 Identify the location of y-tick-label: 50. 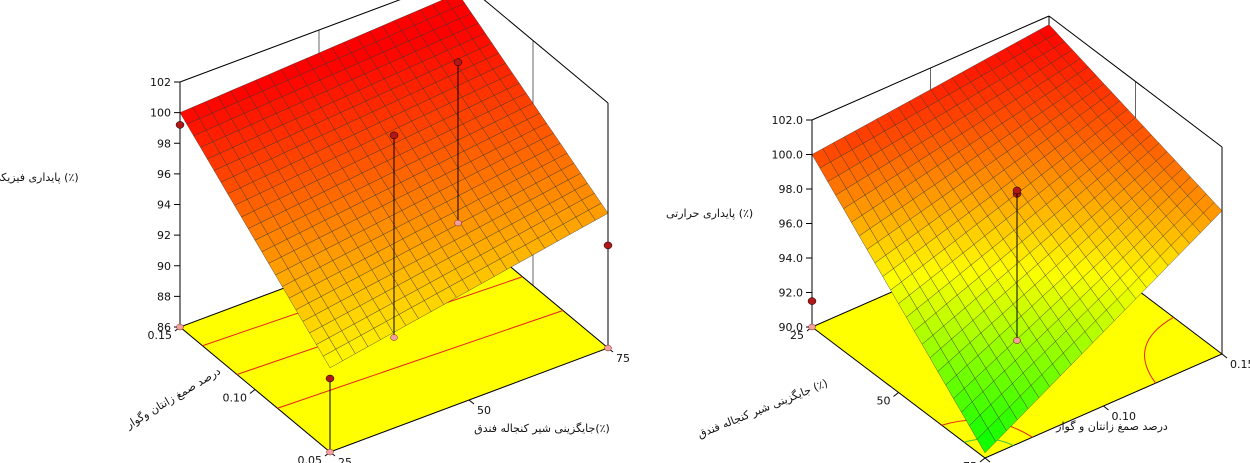
(884, 401).